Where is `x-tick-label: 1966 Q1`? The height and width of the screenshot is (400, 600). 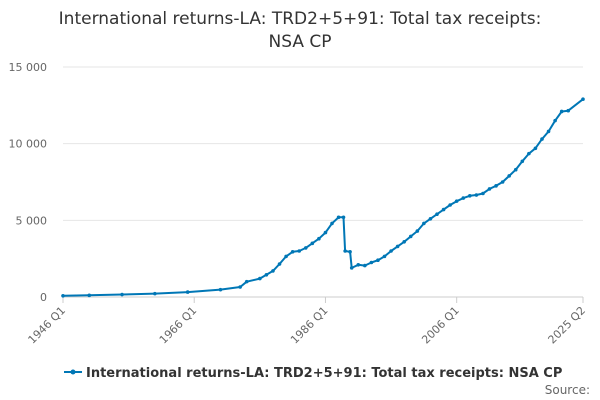
x-tick-label: 1966 Q1 is located at coordinates (178, 325).